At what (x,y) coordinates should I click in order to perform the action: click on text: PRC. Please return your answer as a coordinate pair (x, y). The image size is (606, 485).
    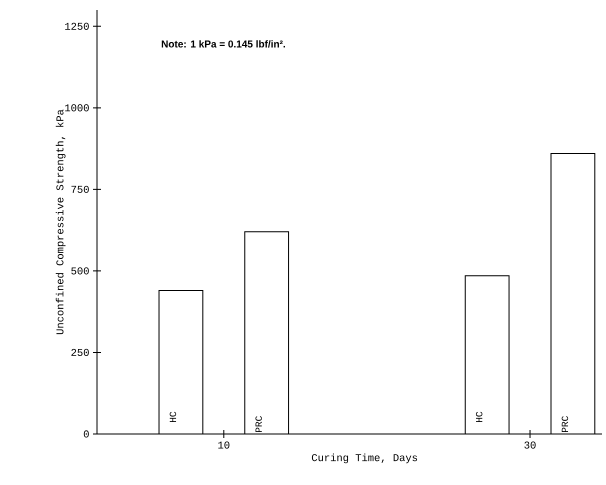
    Looking at the image, I should click on (565, 424).